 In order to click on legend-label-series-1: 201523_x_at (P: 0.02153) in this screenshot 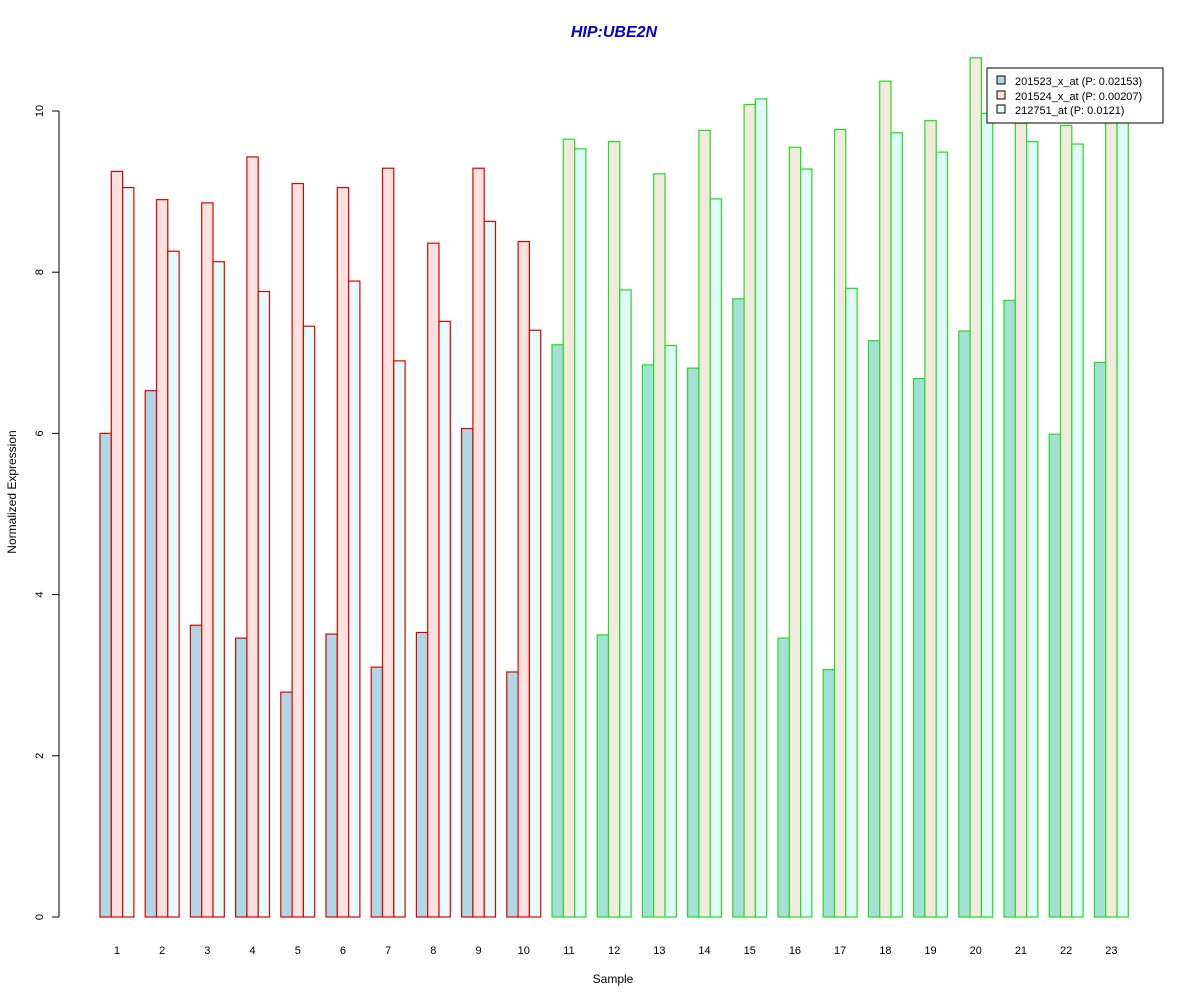, I will do `click(1078, 82)`.